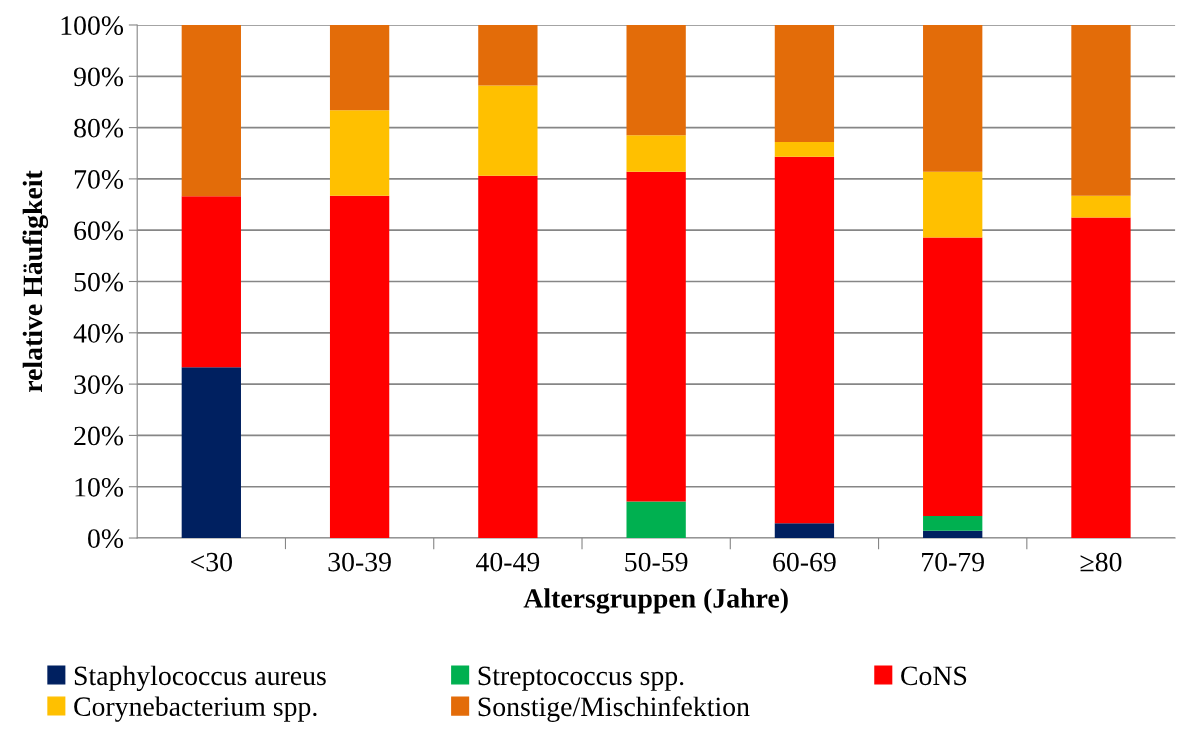  Describe the element at coordinates (656, 562) in the screenshot. I see `x-tick-label: 50-59` at that location.